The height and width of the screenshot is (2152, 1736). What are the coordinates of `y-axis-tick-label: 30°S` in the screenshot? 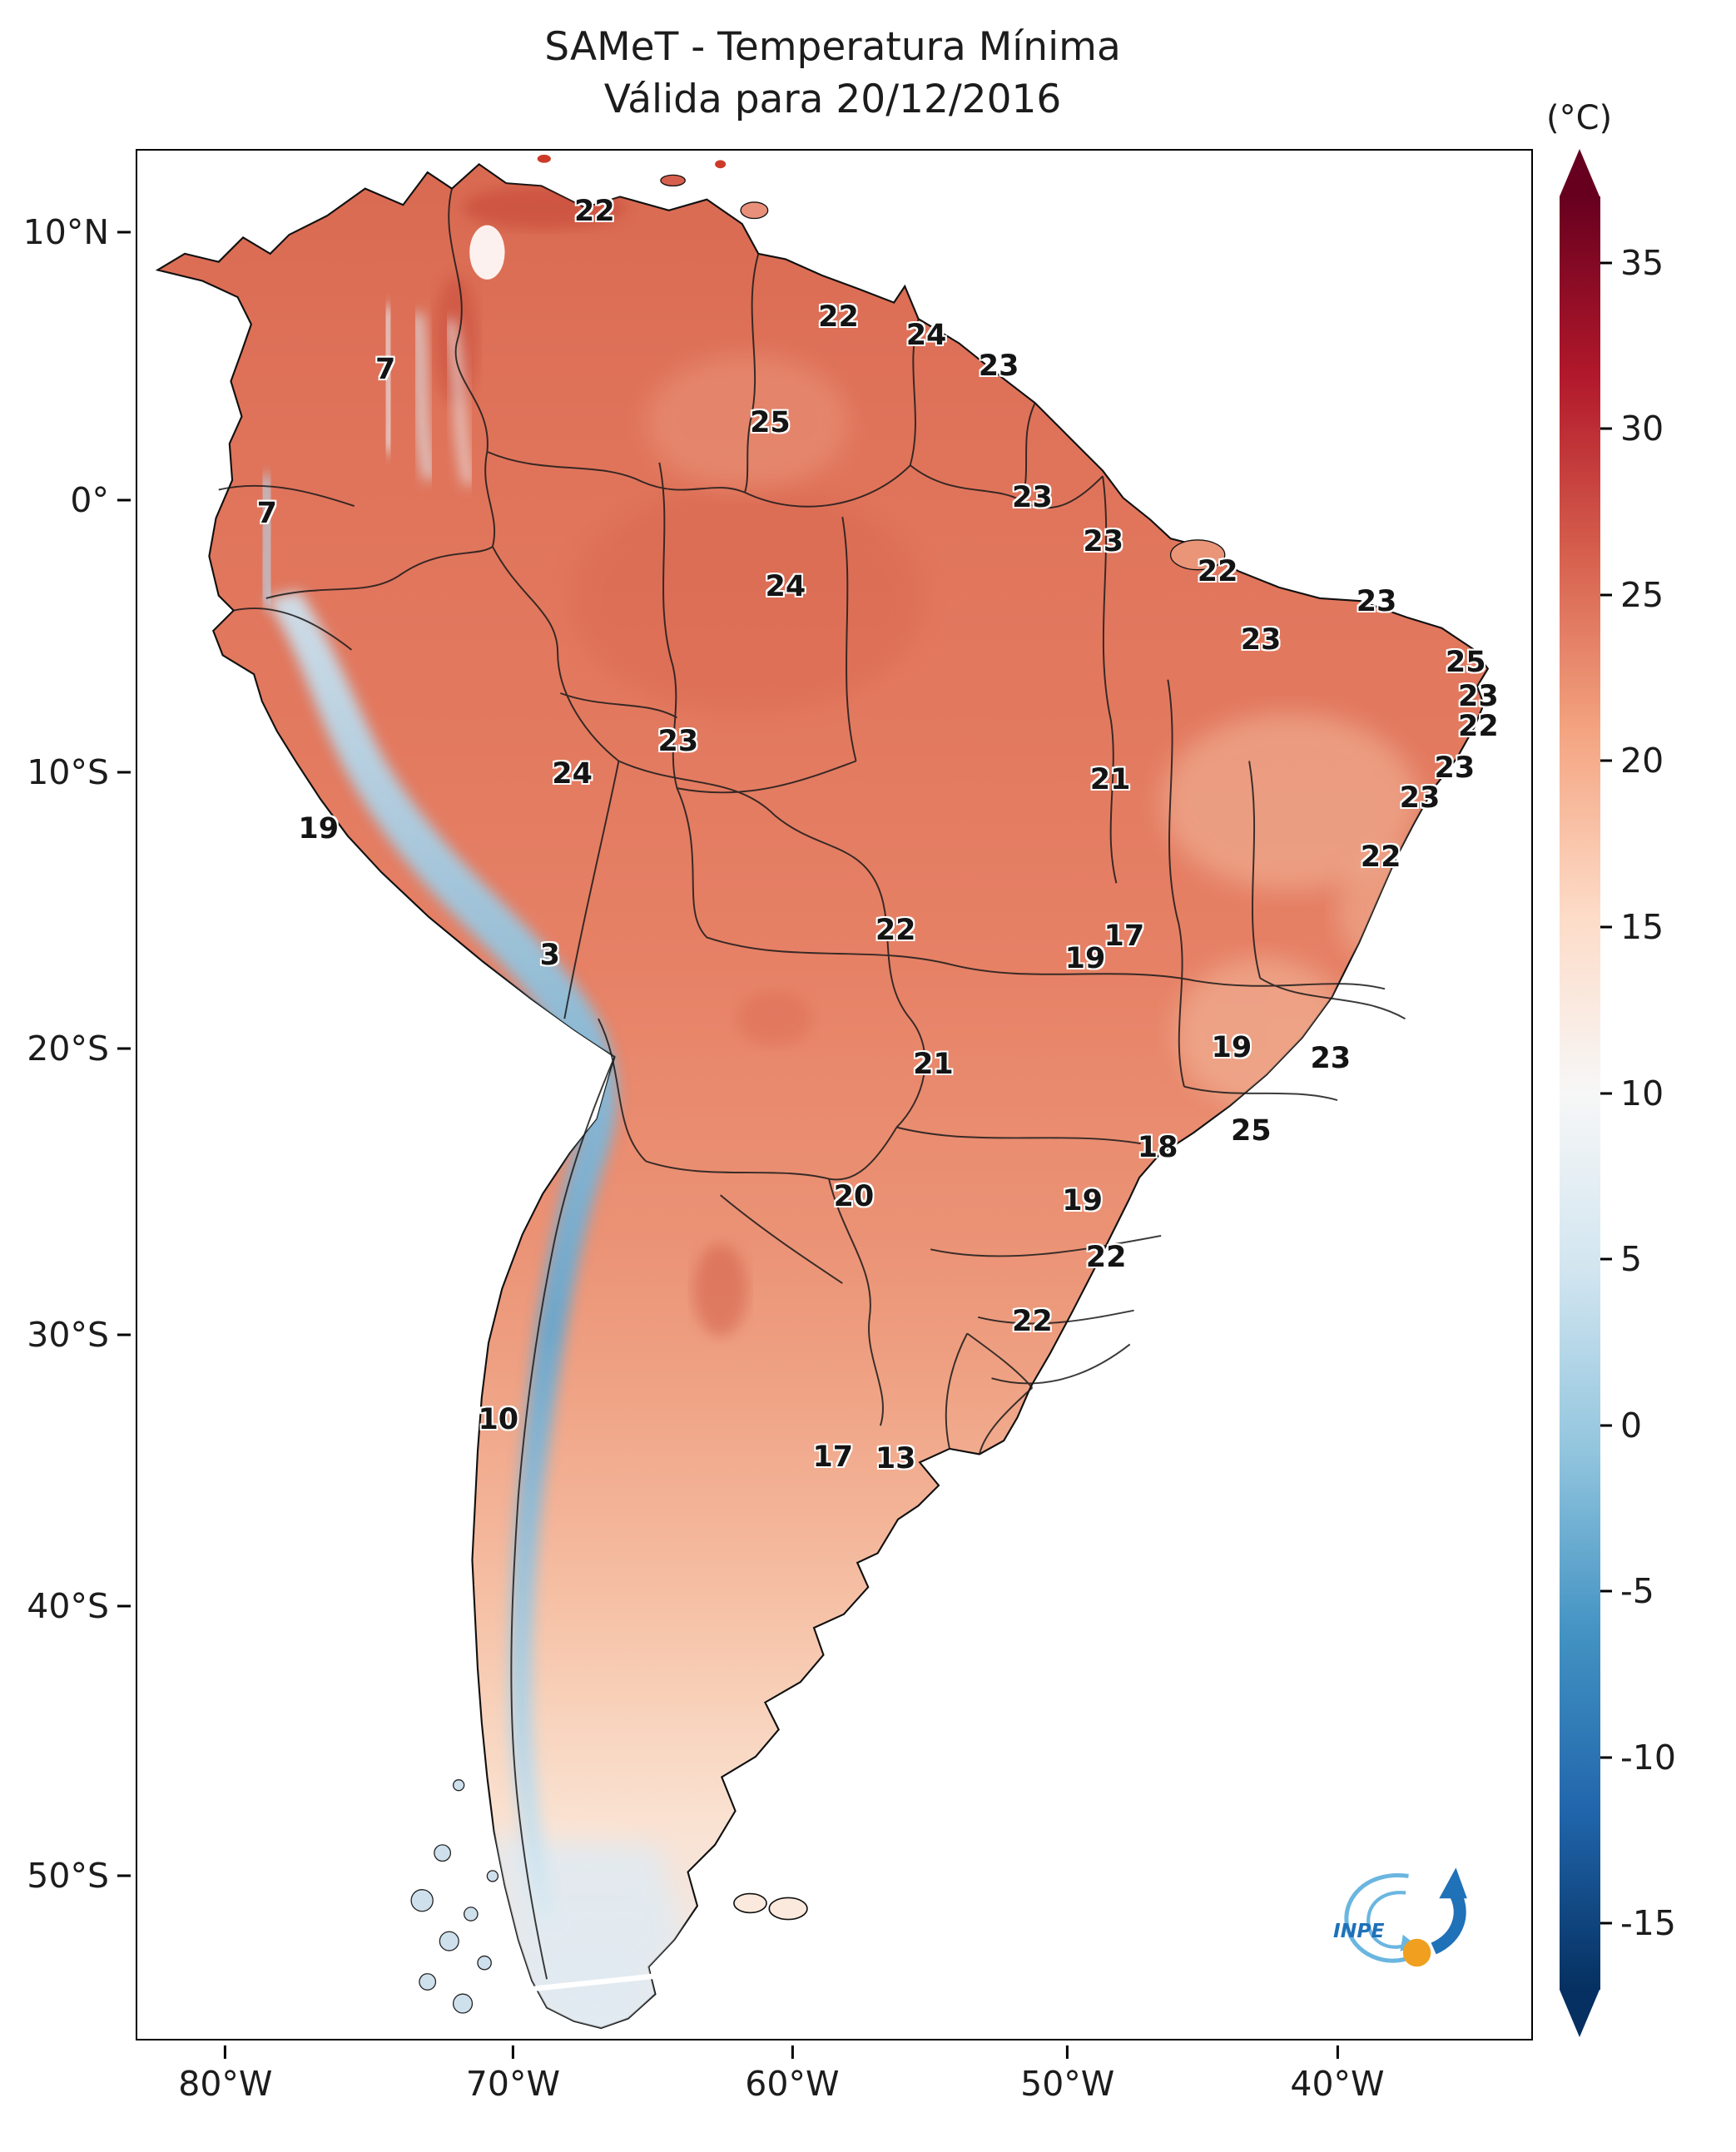 It's located at (82, 1335).